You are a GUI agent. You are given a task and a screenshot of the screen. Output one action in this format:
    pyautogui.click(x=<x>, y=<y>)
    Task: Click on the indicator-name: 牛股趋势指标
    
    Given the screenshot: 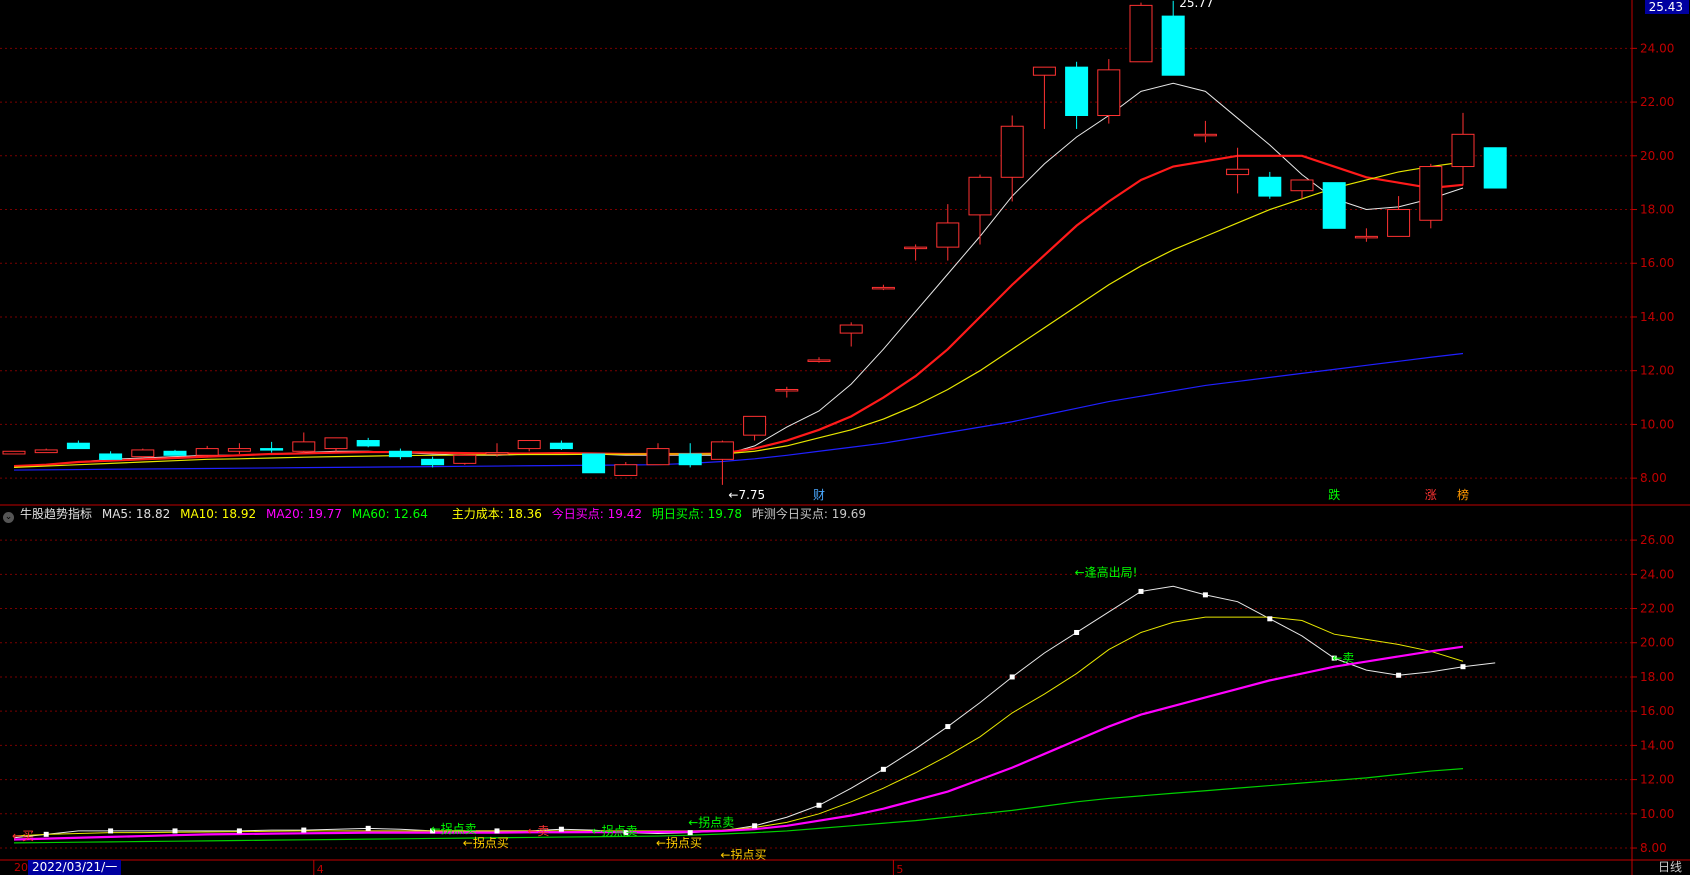 What is the action you would take?
    pyautogui.click(x=56, y=514)
    